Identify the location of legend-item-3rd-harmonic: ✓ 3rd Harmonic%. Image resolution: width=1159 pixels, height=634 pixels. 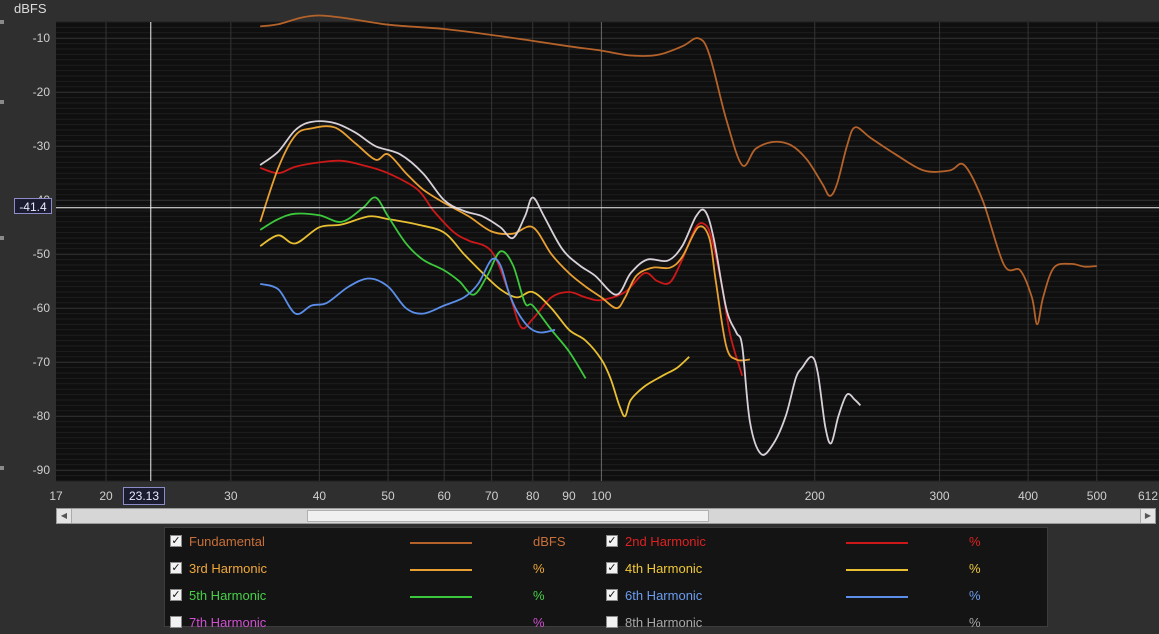
(380, 569).